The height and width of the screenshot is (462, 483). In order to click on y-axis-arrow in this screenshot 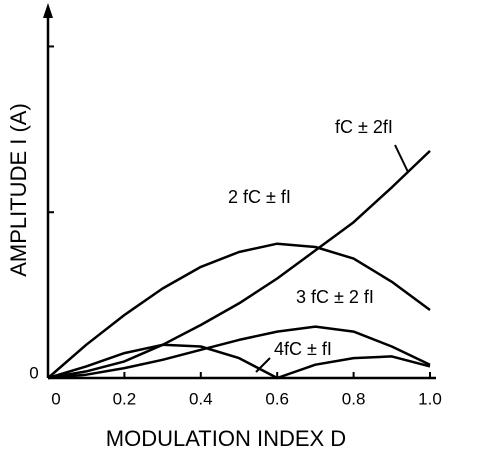, I will do `click(48, 10)`.